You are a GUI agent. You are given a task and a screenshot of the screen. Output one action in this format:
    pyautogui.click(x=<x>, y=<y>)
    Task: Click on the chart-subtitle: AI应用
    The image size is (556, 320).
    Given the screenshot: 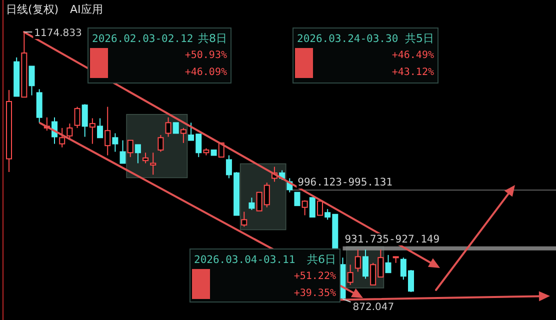 What is the action you would take?
    pyautogui.click(x=86, y=9)
    